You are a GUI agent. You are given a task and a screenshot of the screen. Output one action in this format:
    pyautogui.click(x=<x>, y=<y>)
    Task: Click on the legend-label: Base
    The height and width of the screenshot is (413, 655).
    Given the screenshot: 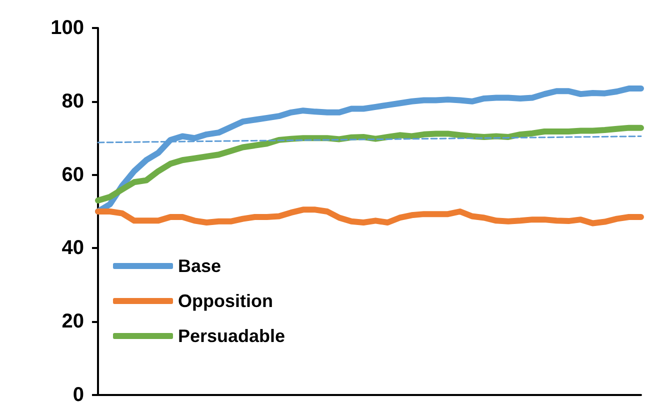 What is the action you would take?
    pyautogui.click(x=200, y=266)
    